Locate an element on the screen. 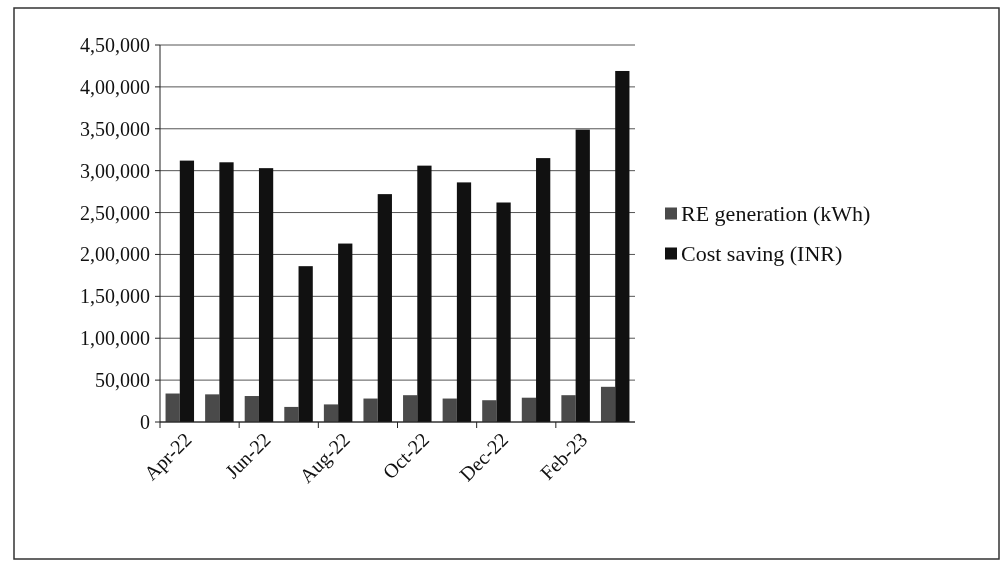 The image size is (1005, 567). y-tick-label: 0 is located at coordinates (145, 422).